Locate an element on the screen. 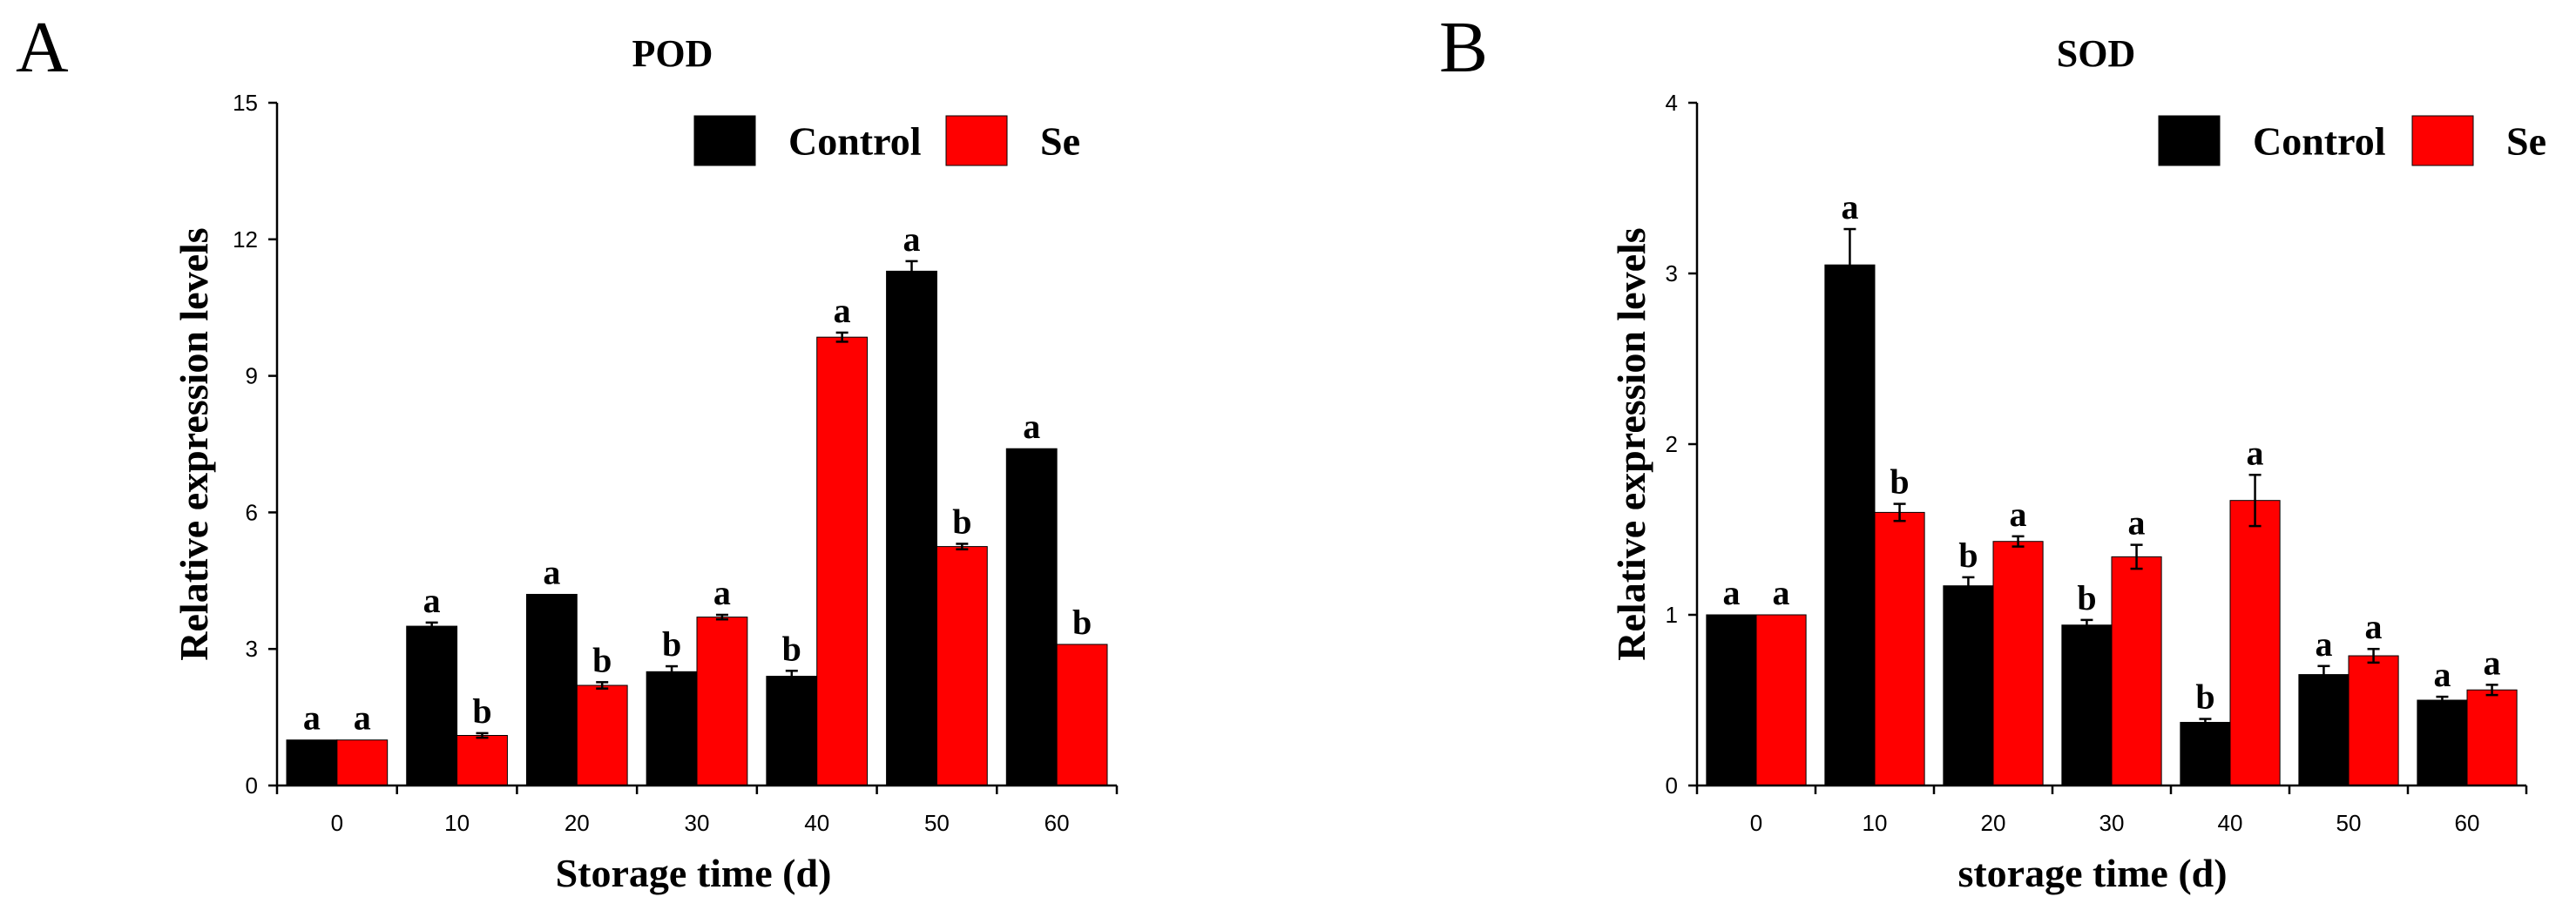  y-tick-label: 6 is located at coordinates (252, 512).